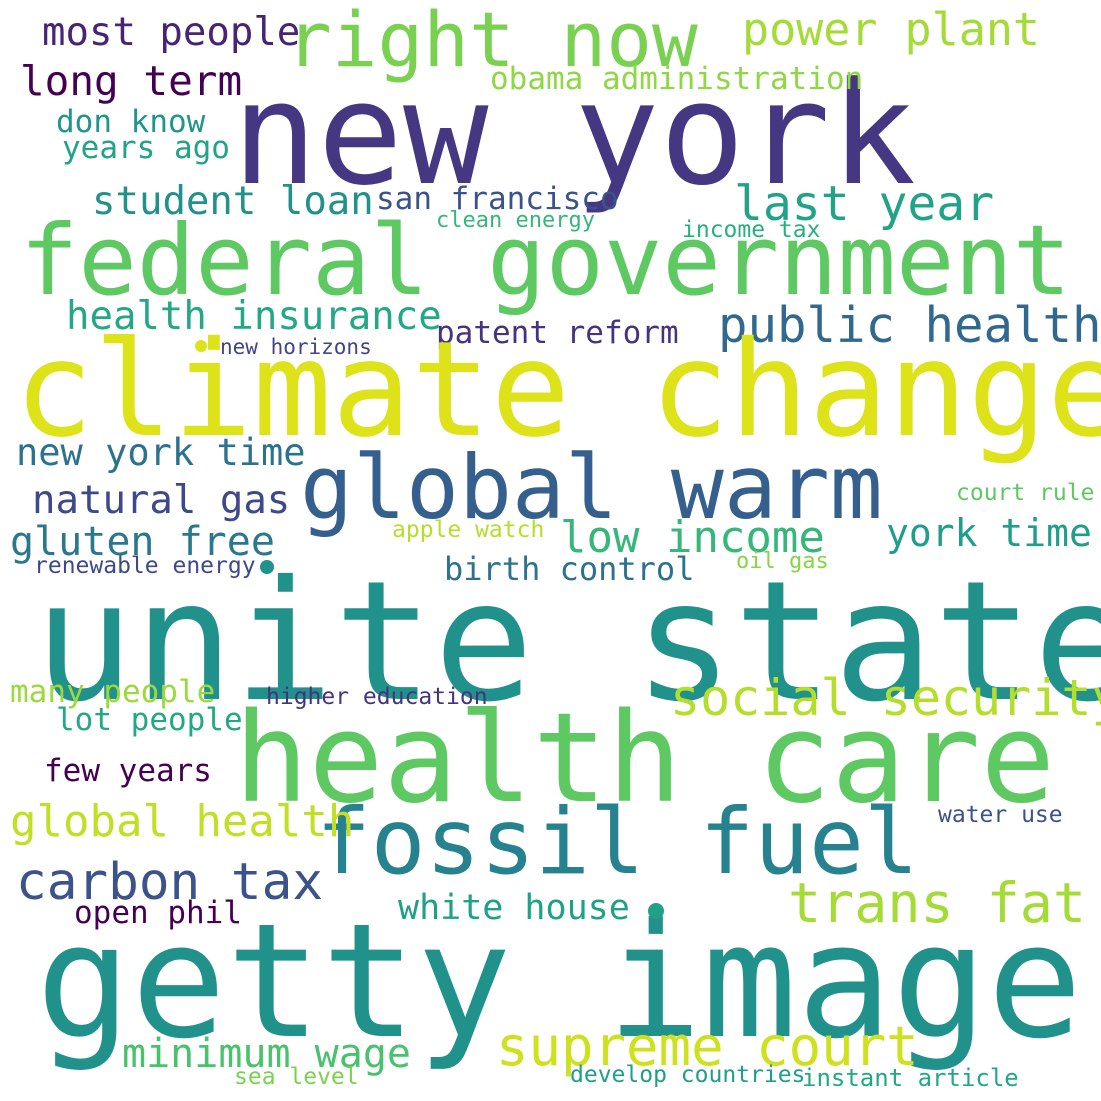  I want to click on word-open-phil: open phil, so click(158, 913).